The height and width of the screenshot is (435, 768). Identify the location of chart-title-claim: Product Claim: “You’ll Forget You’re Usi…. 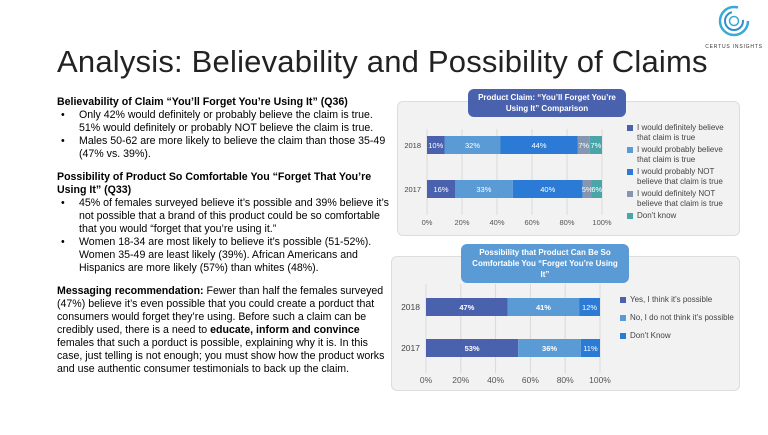
(547, 103).